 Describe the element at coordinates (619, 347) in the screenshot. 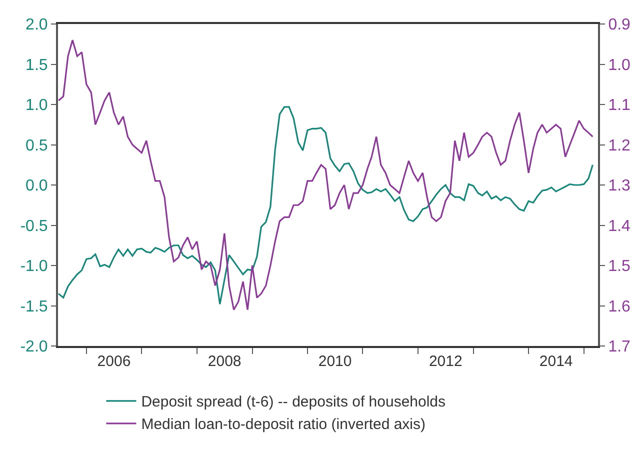

I see `y2-tick-label: 1.7` at that location.